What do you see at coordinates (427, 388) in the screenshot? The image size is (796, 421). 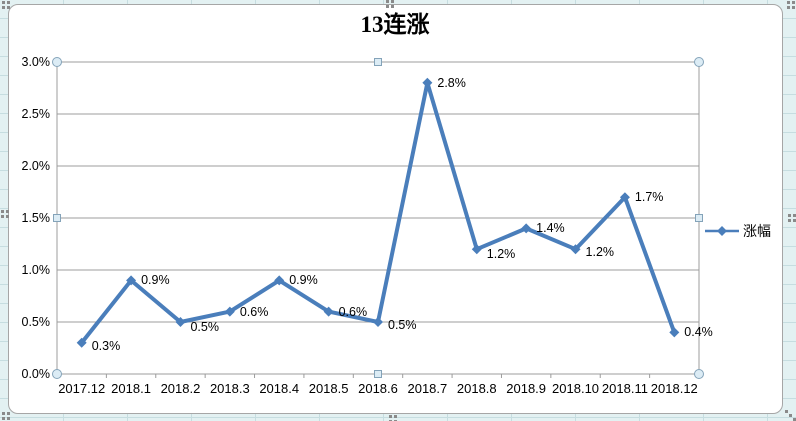 I see `x-axis-label: 2018.7` at bounding box center [427, 388].